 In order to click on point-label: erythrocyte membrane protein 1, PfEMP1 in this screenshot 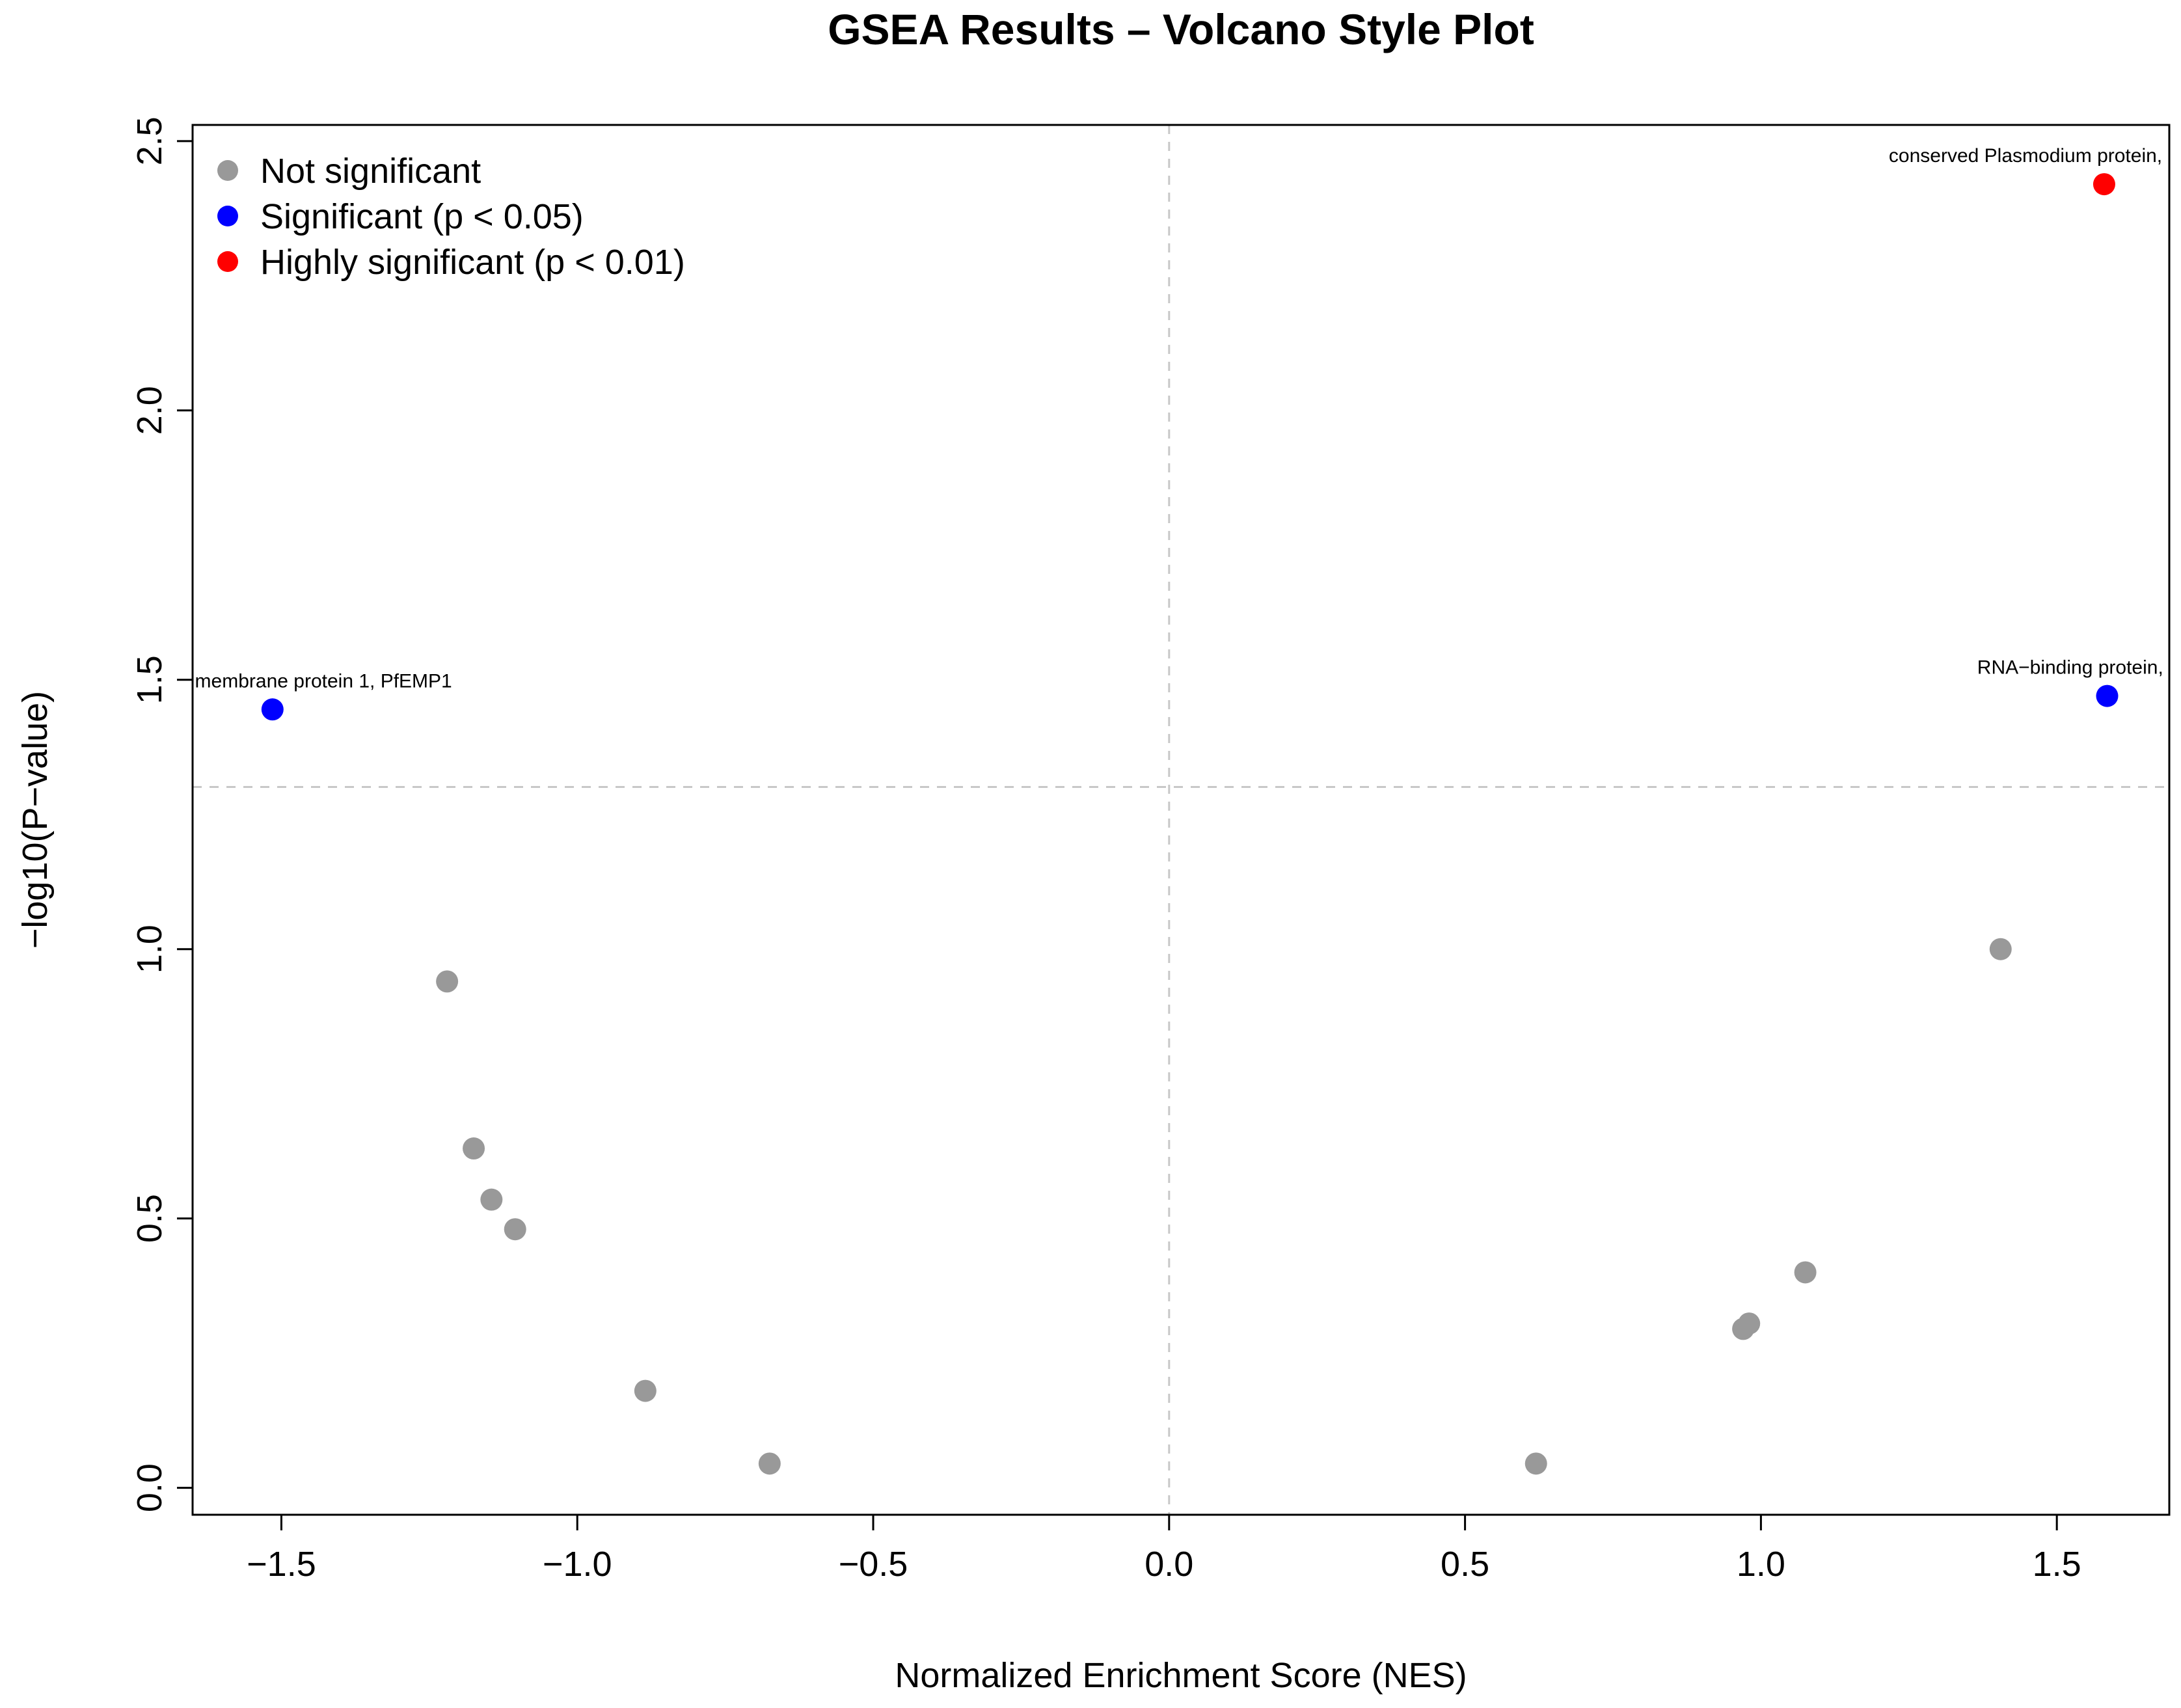, I will do `click(272, 681)`.